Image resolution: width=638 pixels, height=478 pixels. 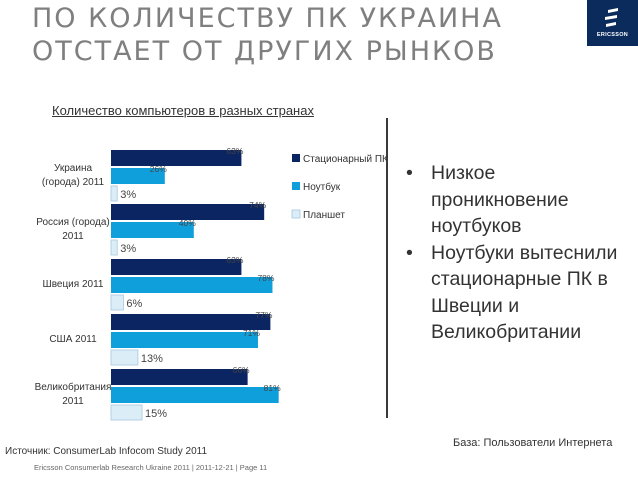 I want to click on legend-label: Ноутбук, so click(x=322, y=187).